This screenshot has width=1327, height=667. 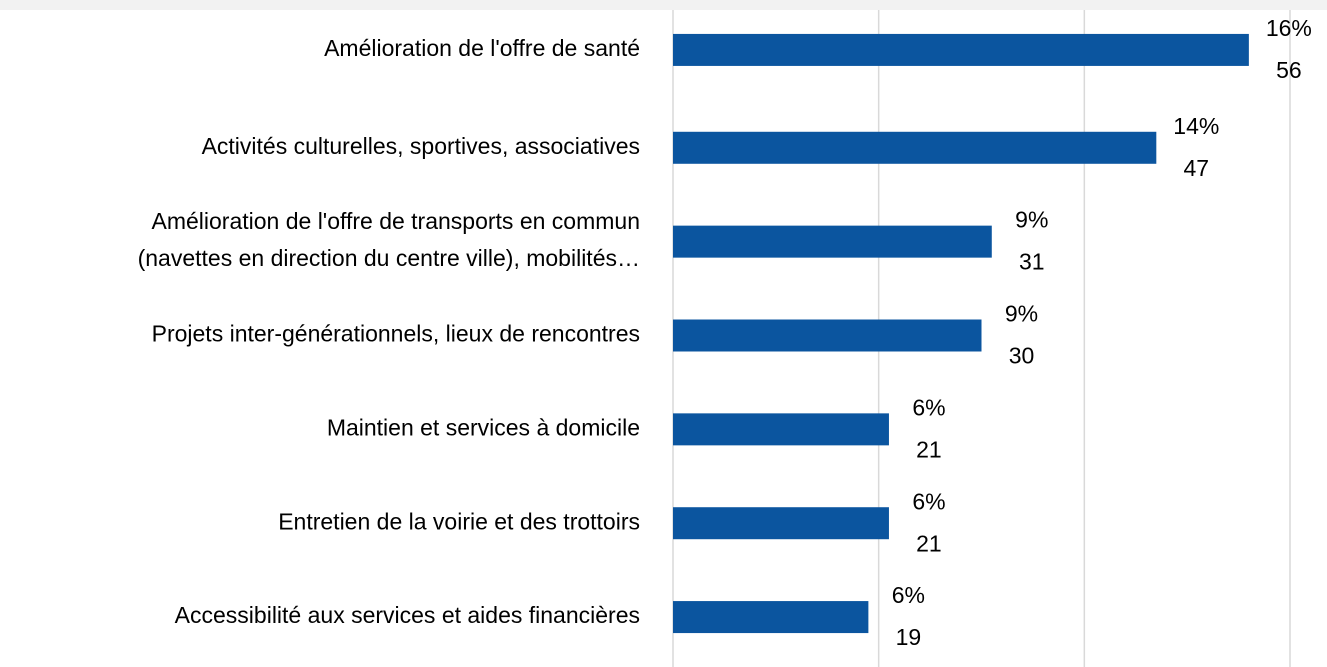 I want to click on value-label: 19, so click(x=909, y=637).